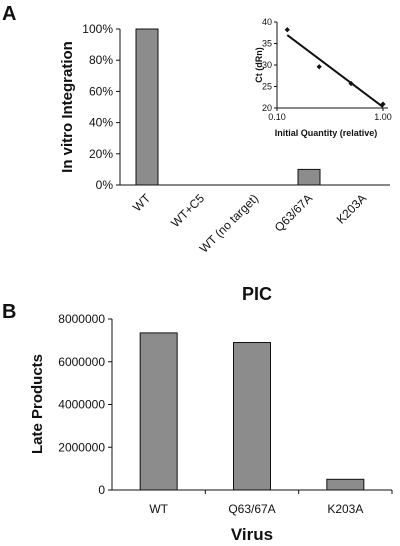  I want to click on inset-y-tick-label: 40, so click(267, 22).